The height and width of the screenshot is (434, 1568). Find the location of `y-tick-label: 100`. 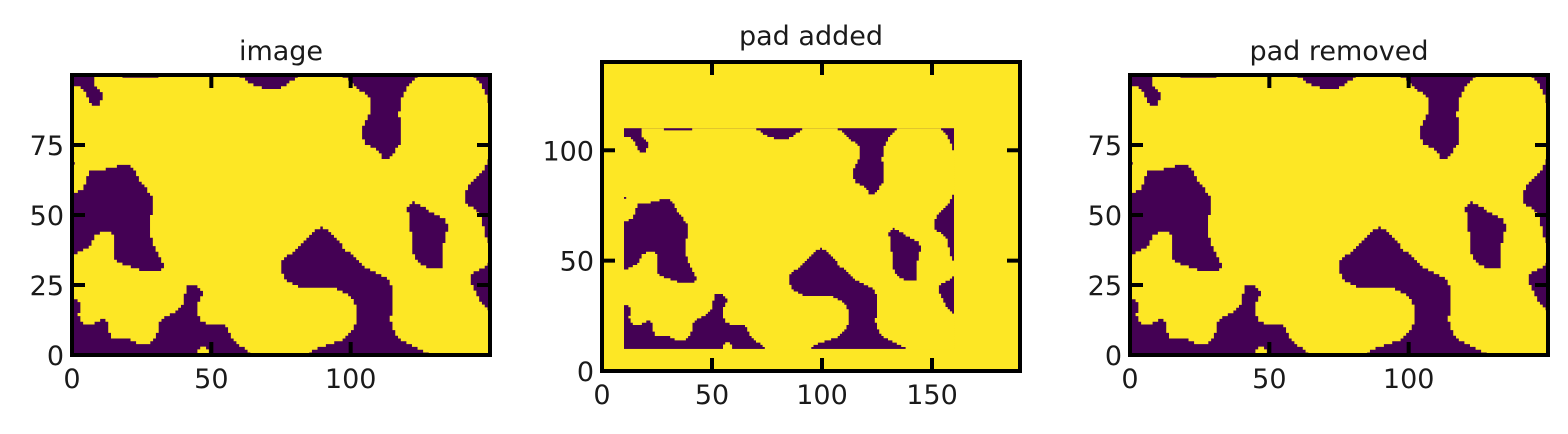

y-tick-label: 100 is located at coordinates (568, 151).